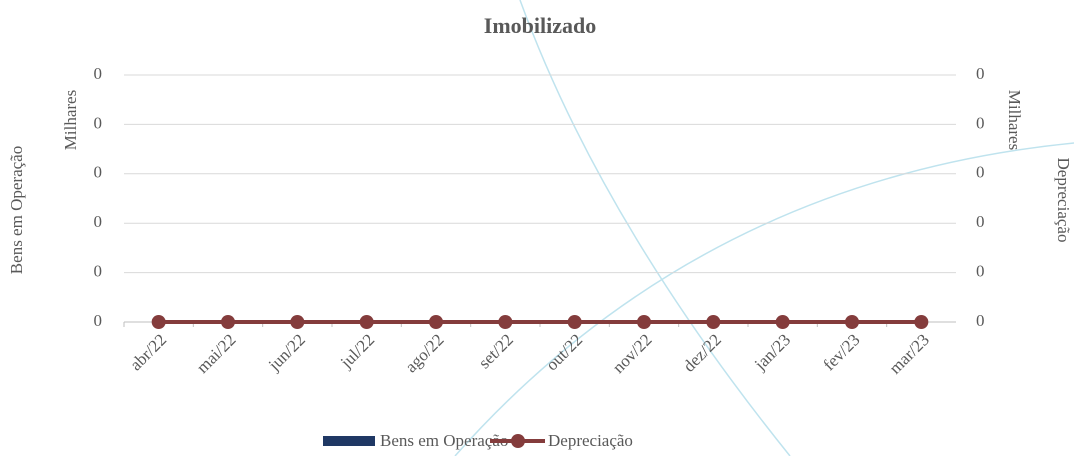 This screenshot has height=456, width=1074. Describe the element at coordinates (70, 120) in the screenshot. I see `y-axis-unit: Milhares` at that location.